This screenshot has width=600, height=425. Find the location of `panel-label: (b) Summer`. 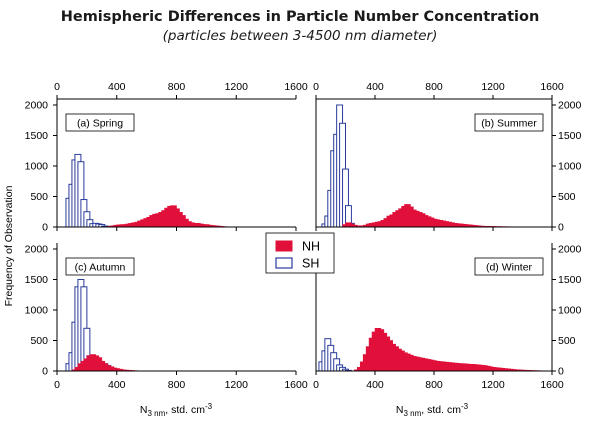

panel-label: (b) Summer is located at coordinates (509, 124).